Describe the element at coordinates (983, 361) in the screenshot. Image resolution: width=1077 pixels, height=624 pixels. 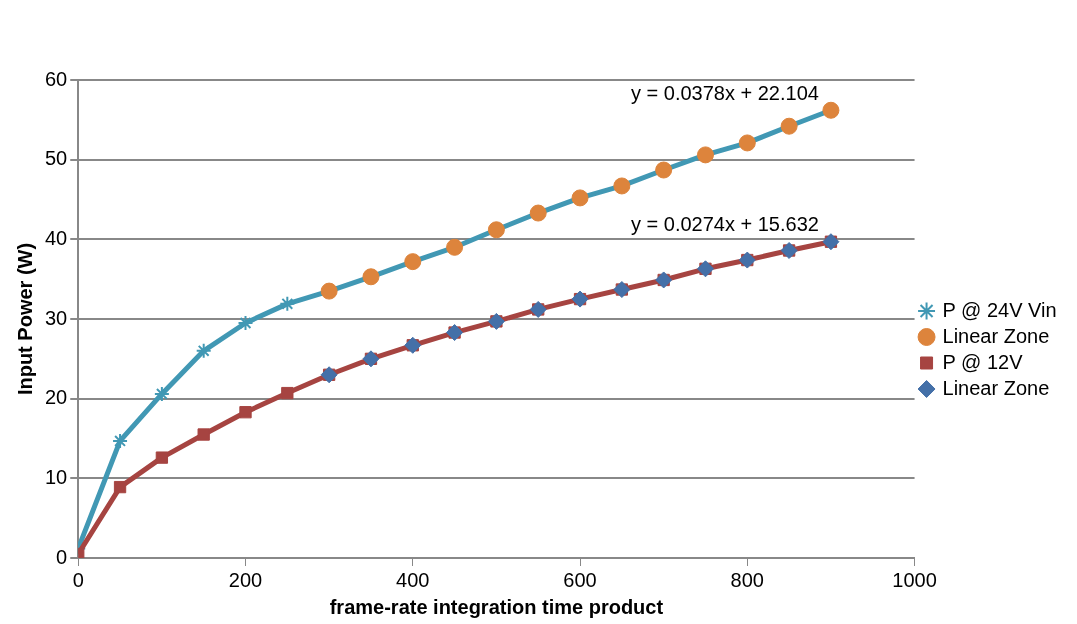
I see `legend-label: P @ 12V` at that location.